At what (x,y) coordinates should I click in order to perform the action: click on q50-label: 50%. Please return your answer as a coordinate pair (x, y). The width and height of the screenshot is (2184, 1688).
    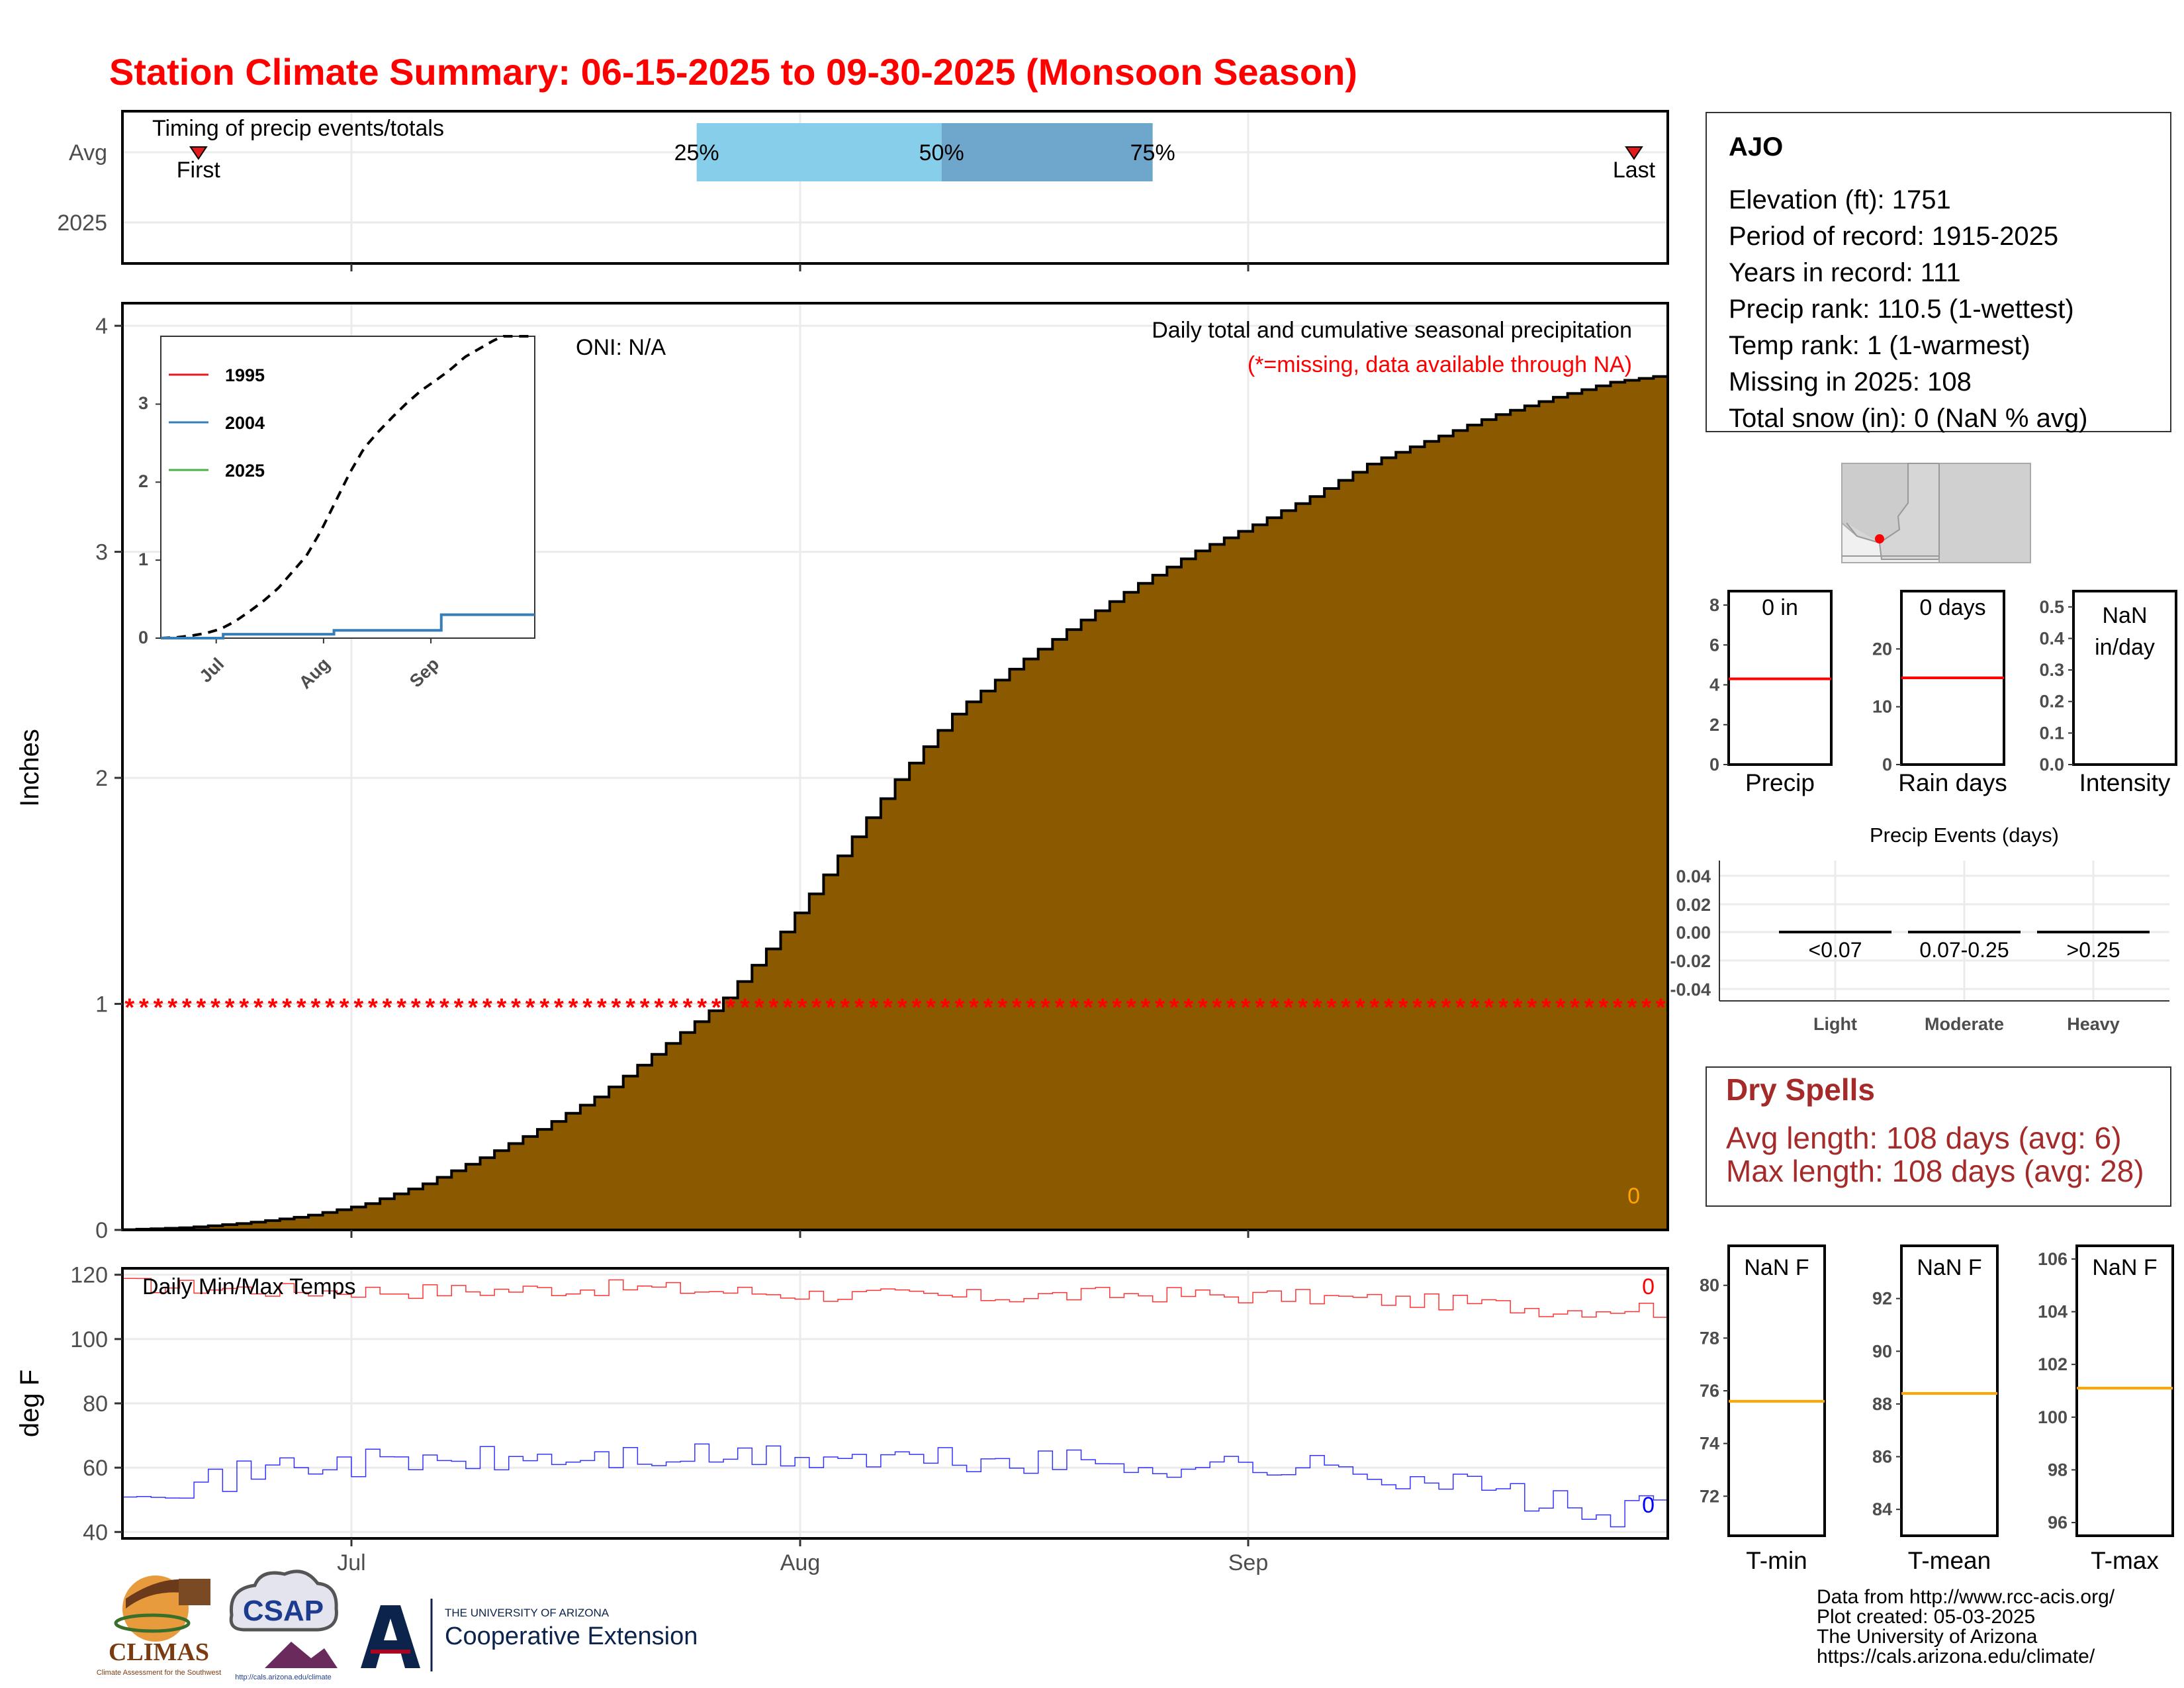
    Looking at the image, I should click on (941, 152).